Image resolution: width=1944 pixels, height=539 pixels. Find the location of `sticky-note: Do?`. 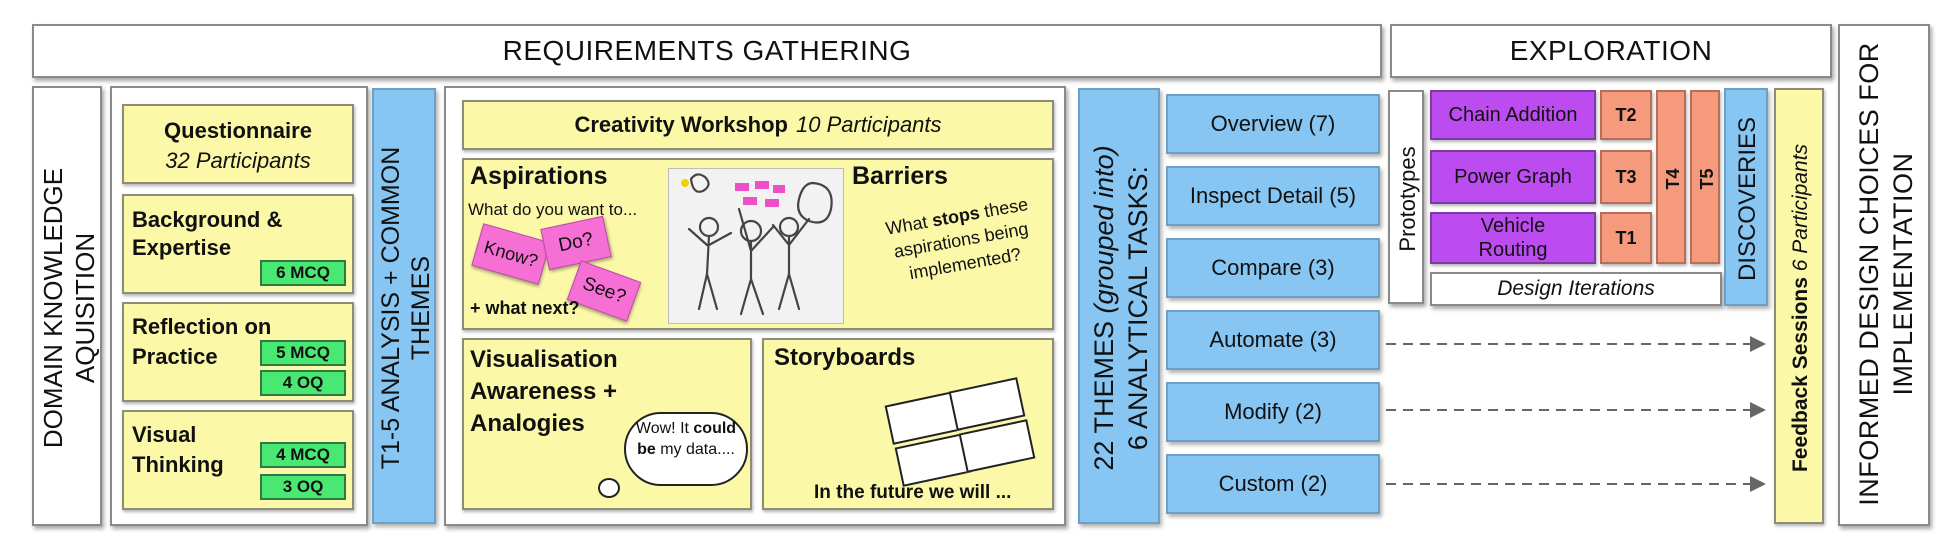

sticky-note: Do? is located at coordinates (576, 243).